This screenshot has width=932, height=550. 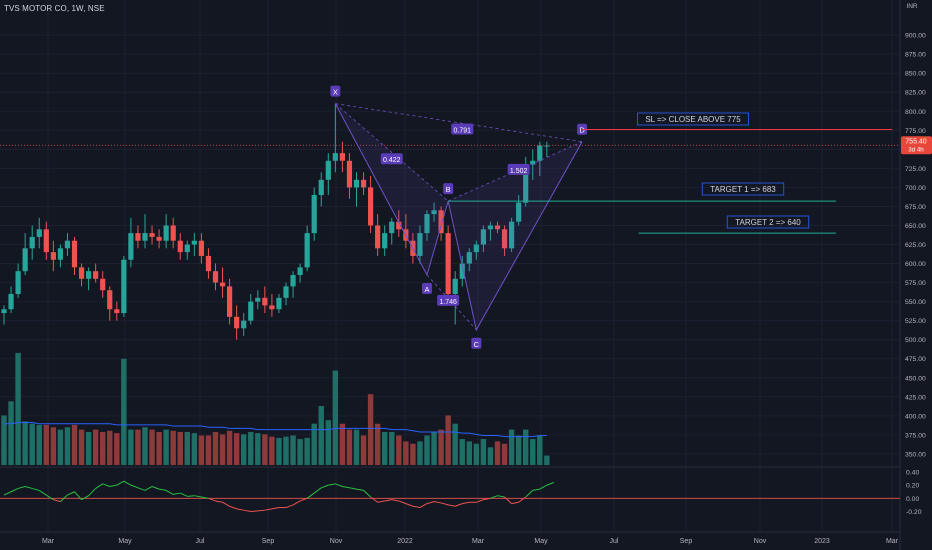 I want to click on pattern-point-c: C, so click(x=477, y=344).